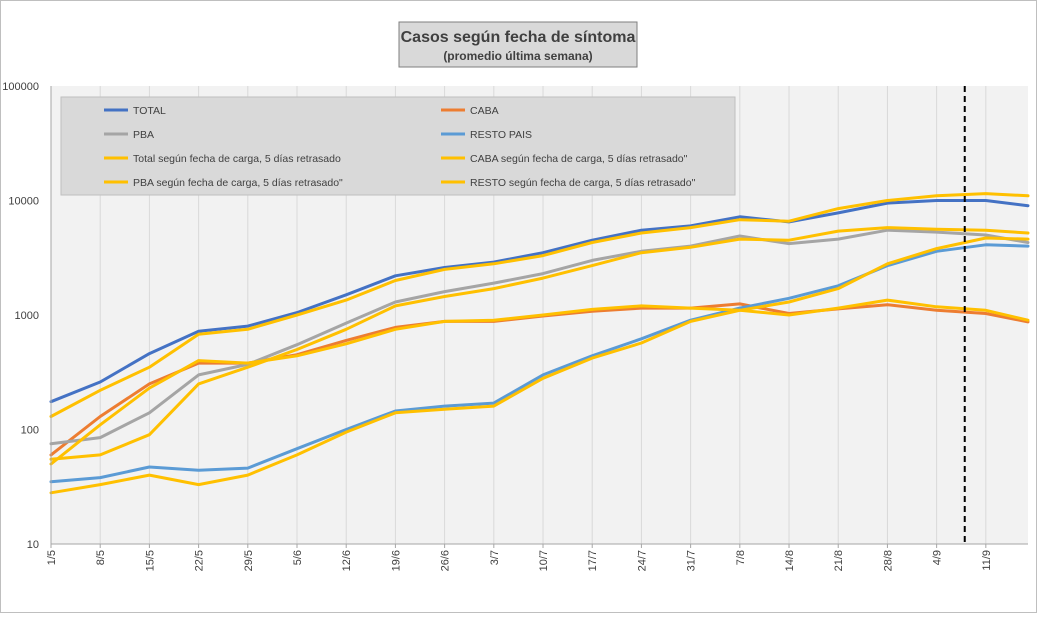  What do you see at coordinates (30, 431) in the screenshot?
I see `y-tick-label: 100` at bounding box center [30, 431].